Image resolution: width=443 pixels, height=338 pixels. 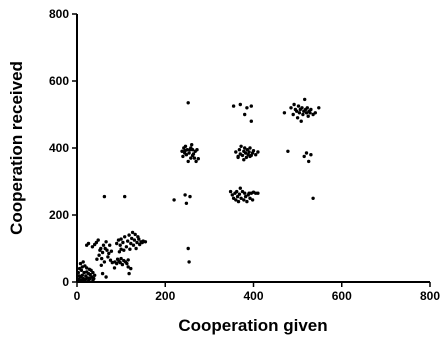 I want to click on x-tick-label: 200, so click(x=165, y=296).